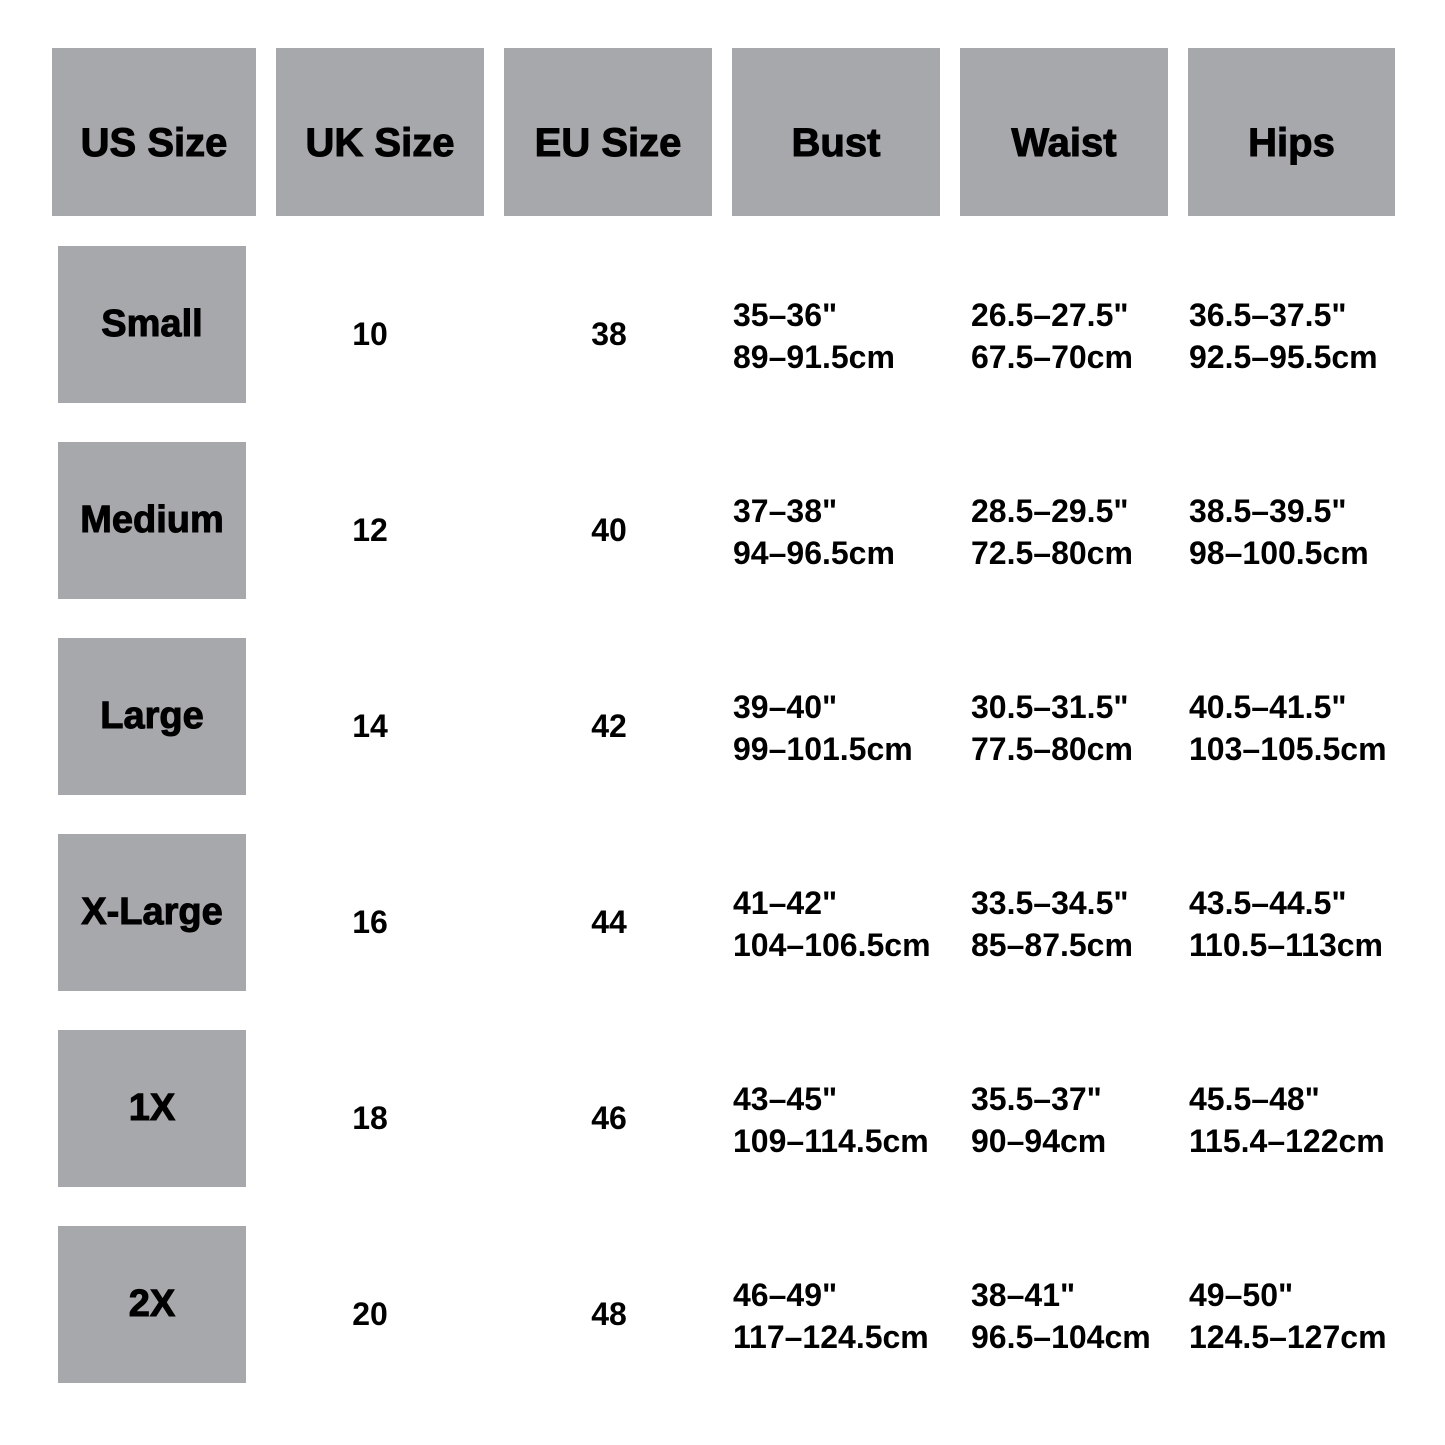 This screenshot has width=1445, height=1445. I want to click on cell-bust: 35–36" 89–91.5cm, so click(814, 336).